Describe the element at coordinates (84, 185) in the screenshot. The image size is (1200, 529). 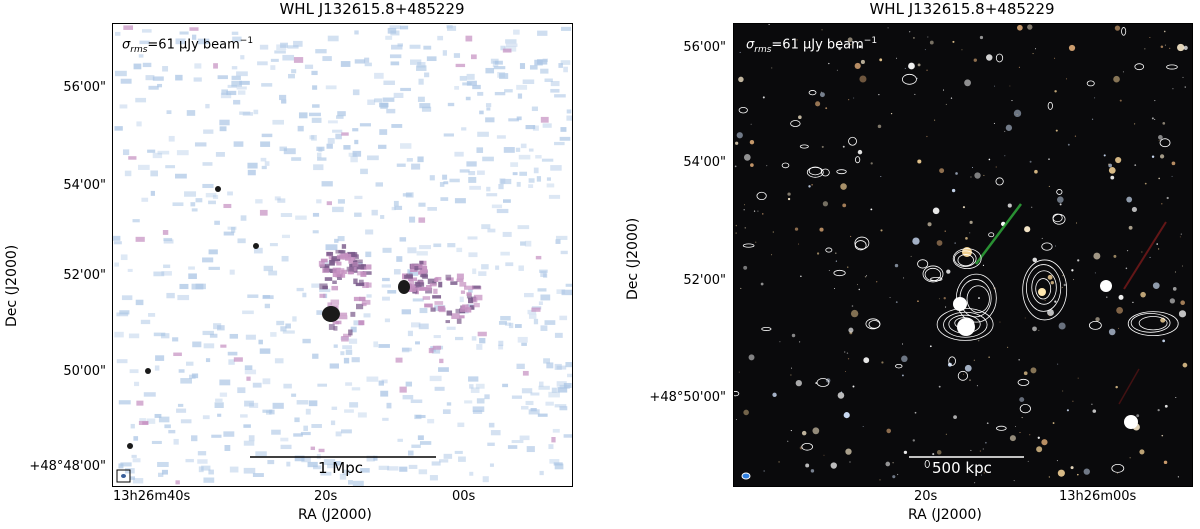
I see `left-ytick-1: 54'00"` at that location.